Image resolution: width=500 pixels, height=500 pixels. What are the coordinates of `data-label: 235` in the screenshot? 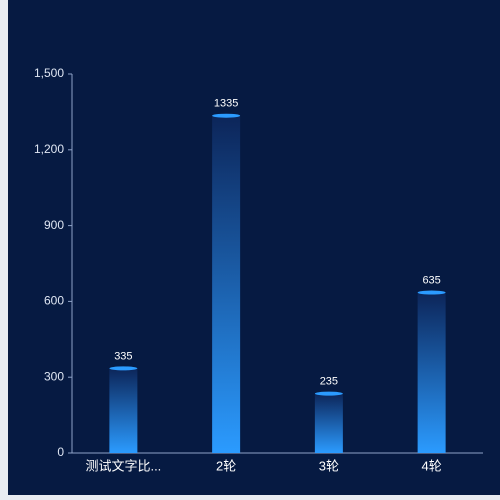 It's located at (329, 382).